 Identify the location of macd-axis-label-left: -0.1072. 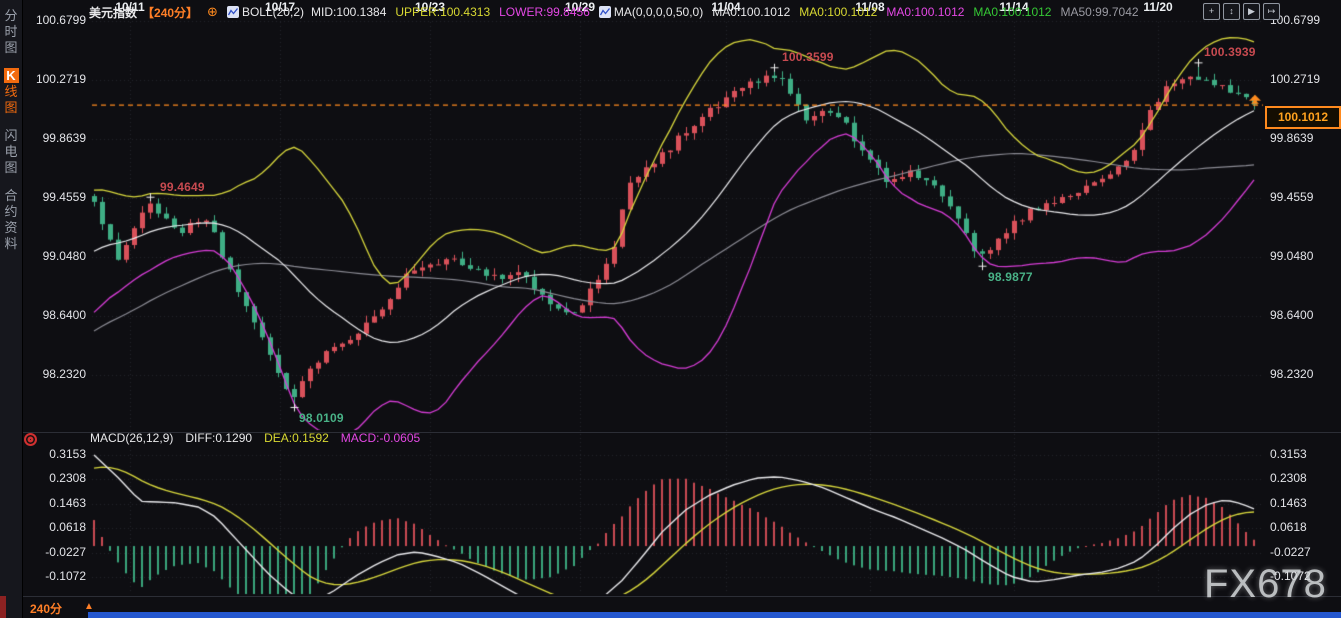
(65, 576).